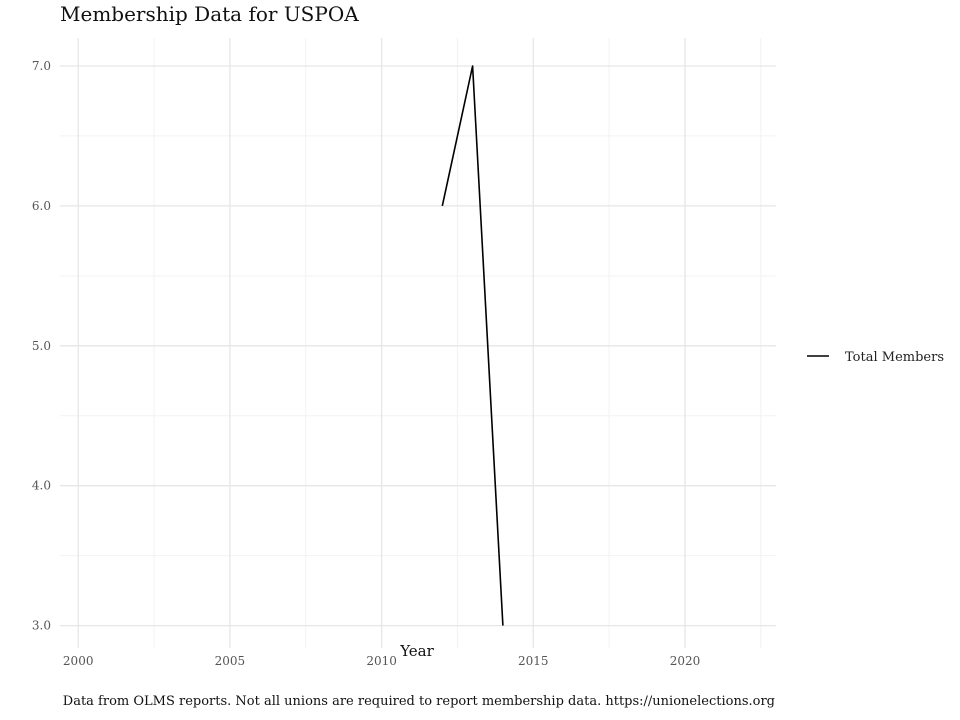  Describe the element at coordinates (533, 661) in the screenshot. I see `x-tick-label: 2015` at that location.